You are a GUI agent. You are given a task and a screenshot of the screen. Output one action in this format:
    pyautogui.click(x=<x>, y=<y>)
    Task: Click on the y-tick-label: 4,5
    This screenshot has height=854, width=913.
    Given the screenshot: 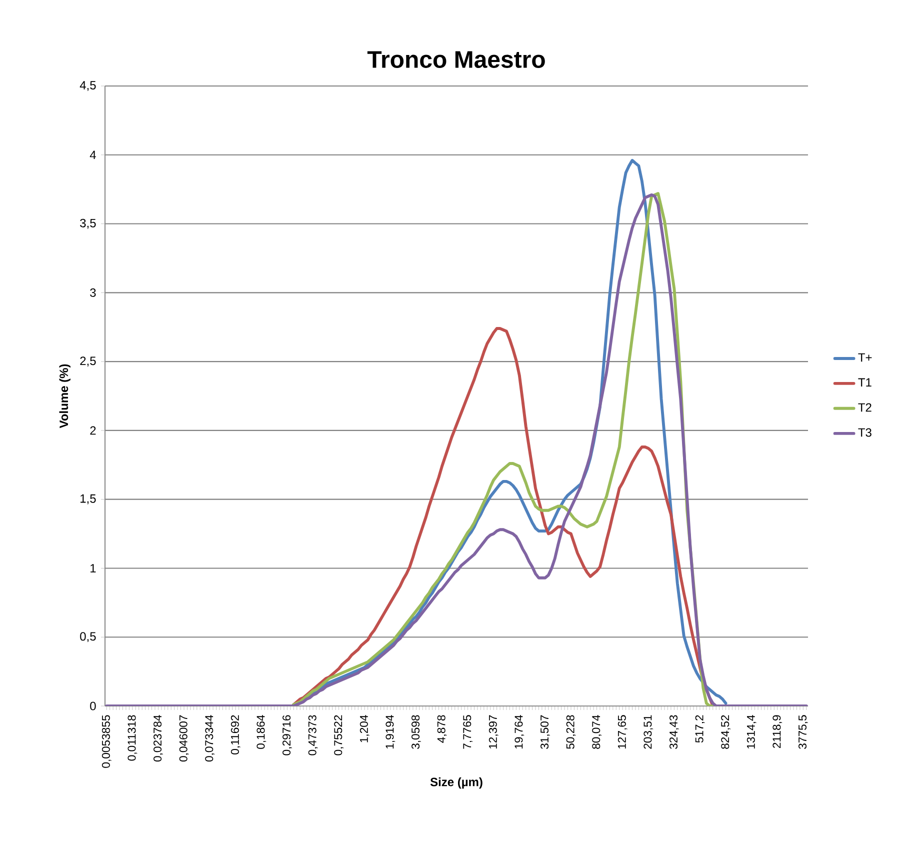 What is the action you would take?
    pyautogui.click(x=88, y=86)
    